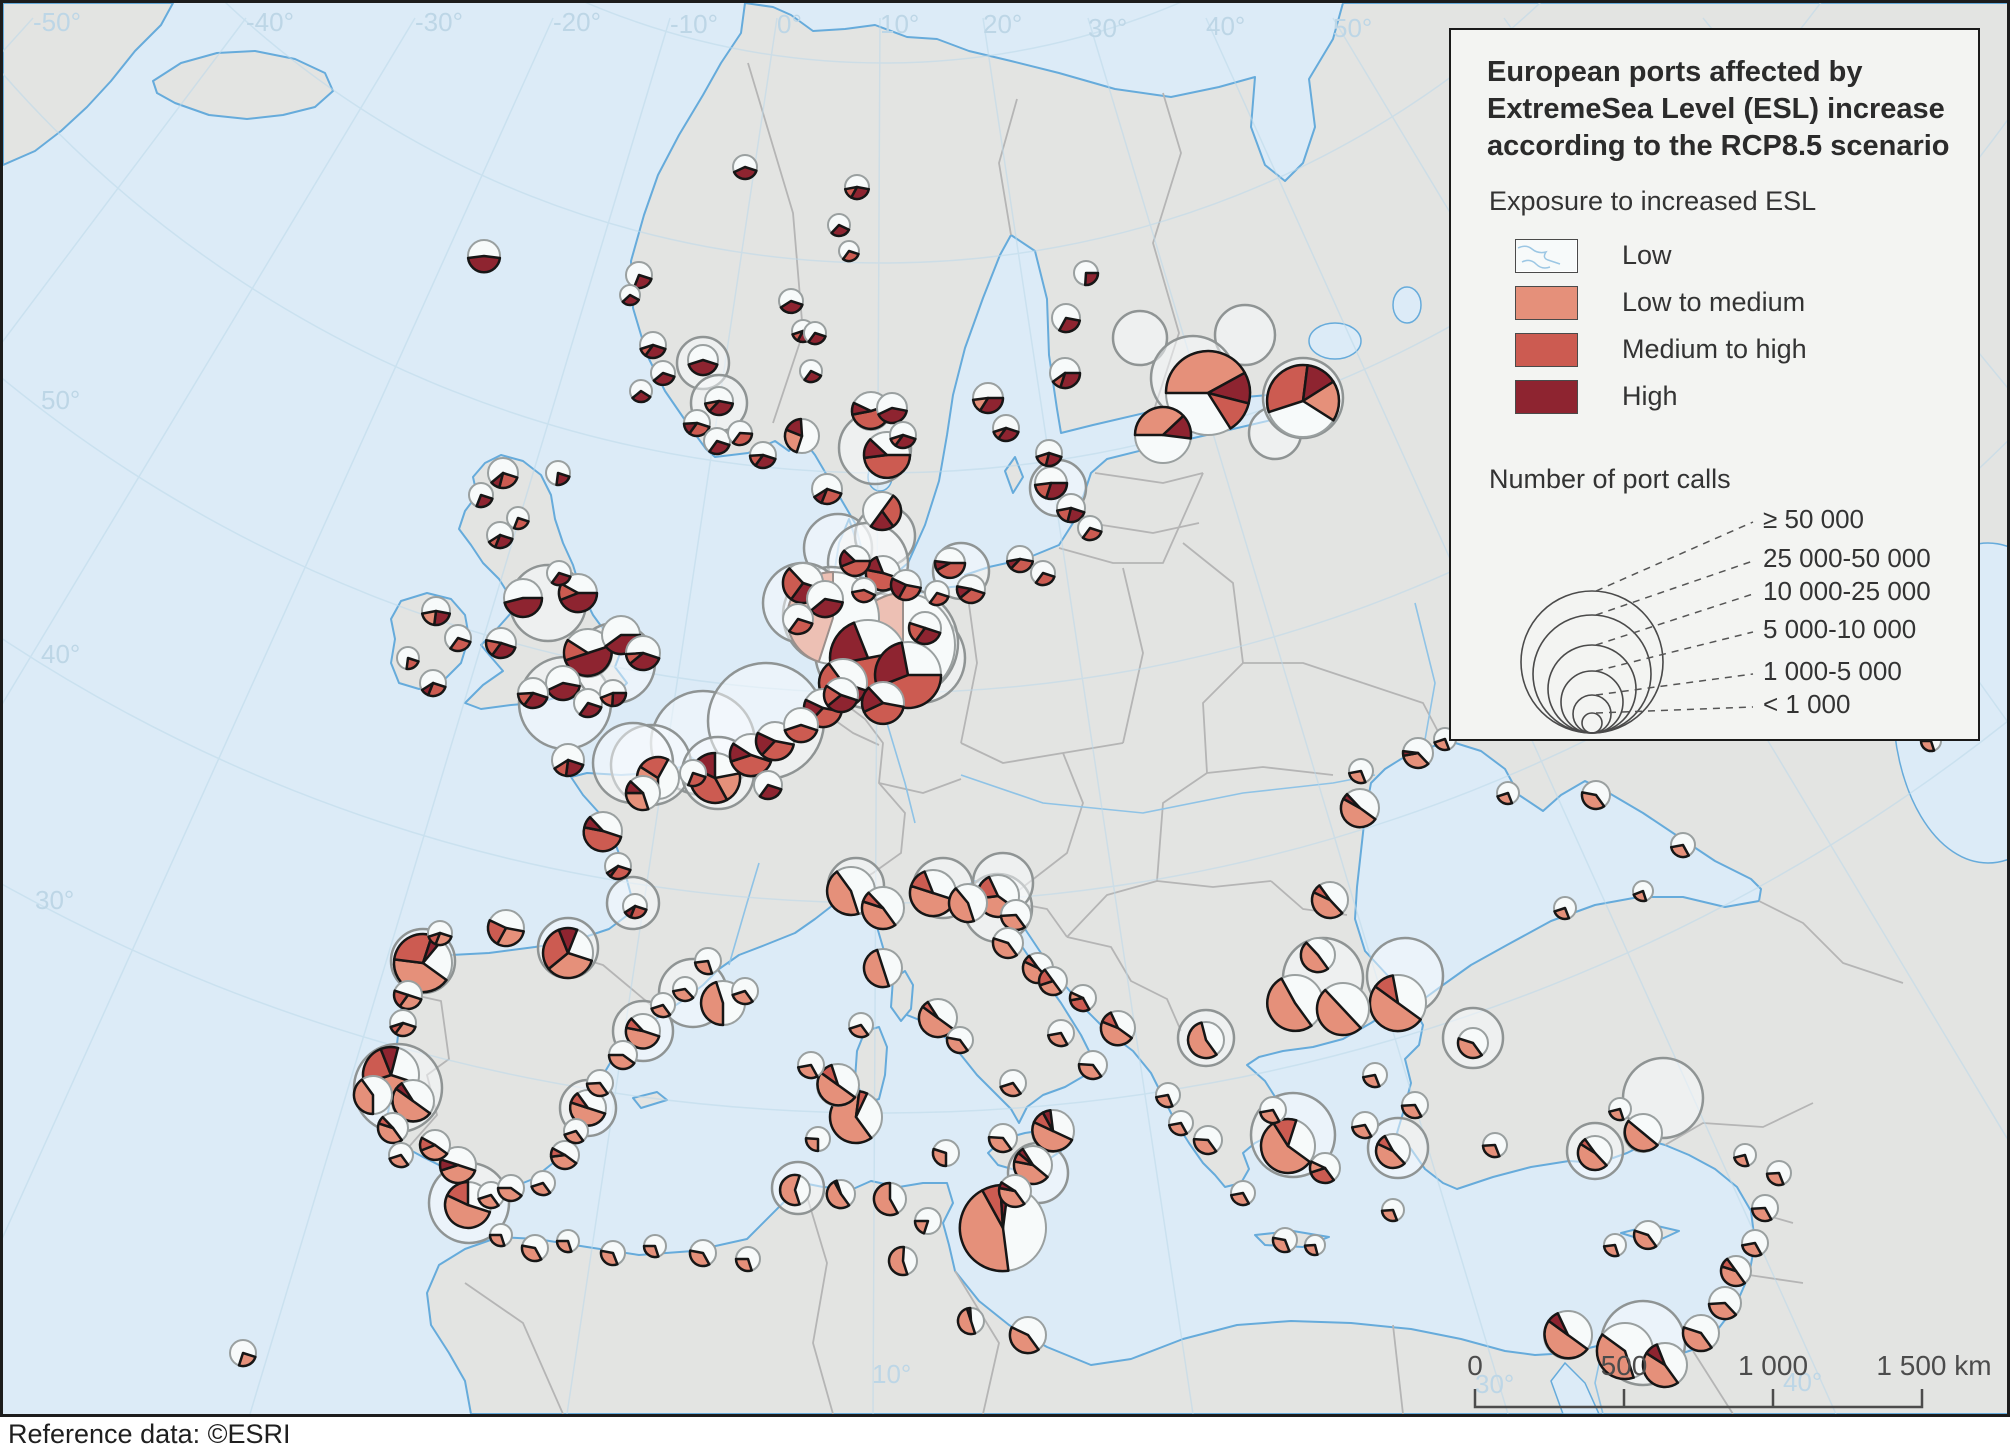 This screenshot has width=2010, height=1447. What do you see at coordinates (1475, 1365) in the screenshot?
I see `scale-bar-label: 0` at bounding box center [1475, 1365].